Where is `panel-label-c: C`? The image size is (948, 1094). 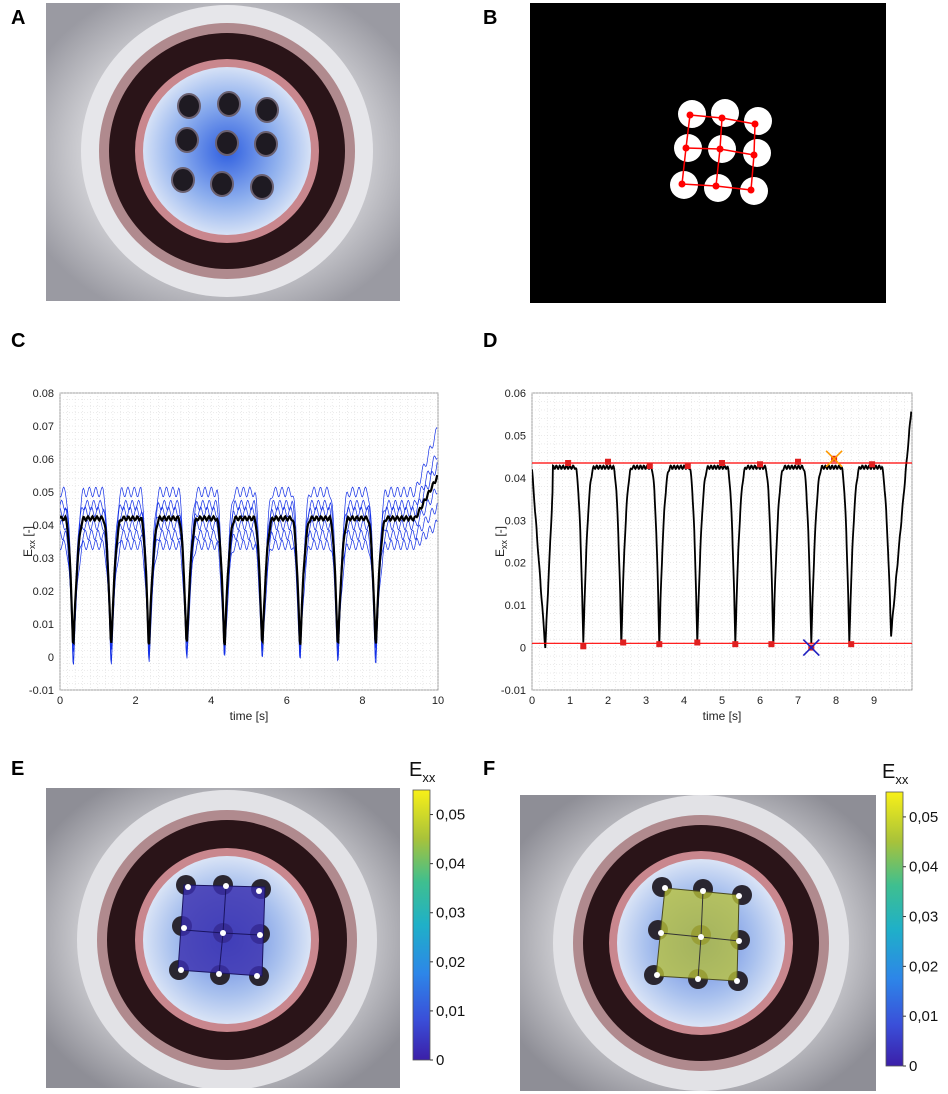 panel-label-c: C is located at coordinates (18, 341).